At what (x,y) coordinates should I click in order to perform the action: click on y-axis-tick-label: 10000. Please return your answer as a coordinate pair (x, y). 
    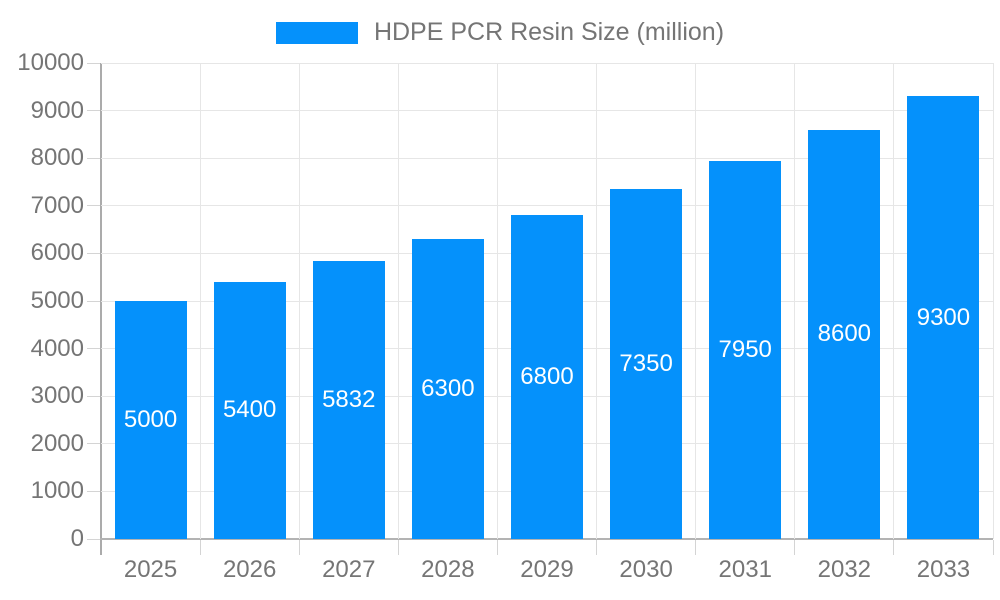
    Looking at the image, I should click on (50, 62).